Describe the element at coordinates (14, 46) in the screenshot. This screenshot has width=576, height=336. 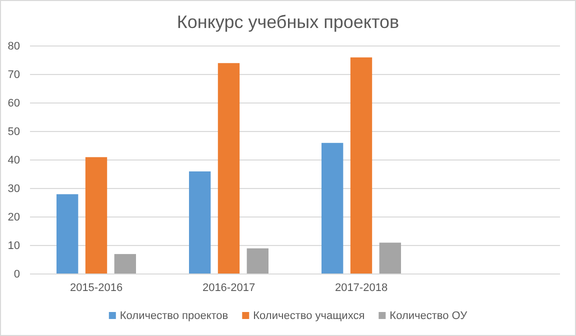
I see `y-tick-label: 80` at that location.